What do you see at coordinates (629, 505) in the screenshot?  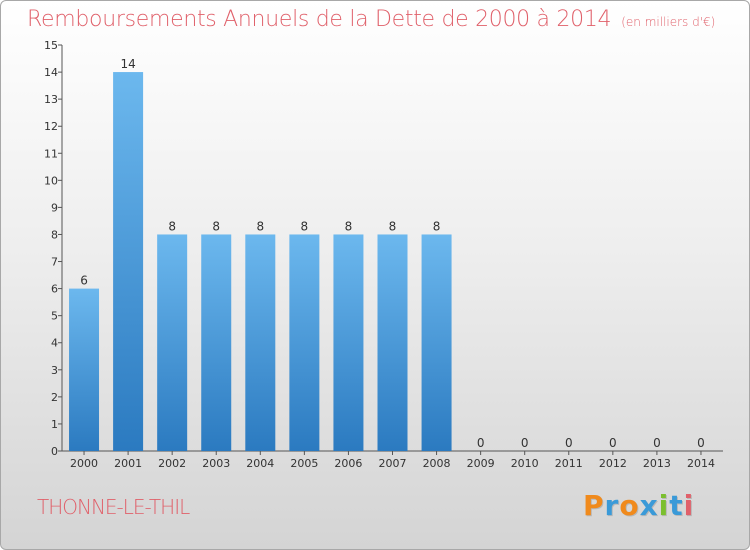 I see `logo-letter: o` at bounding box center [629, 505].